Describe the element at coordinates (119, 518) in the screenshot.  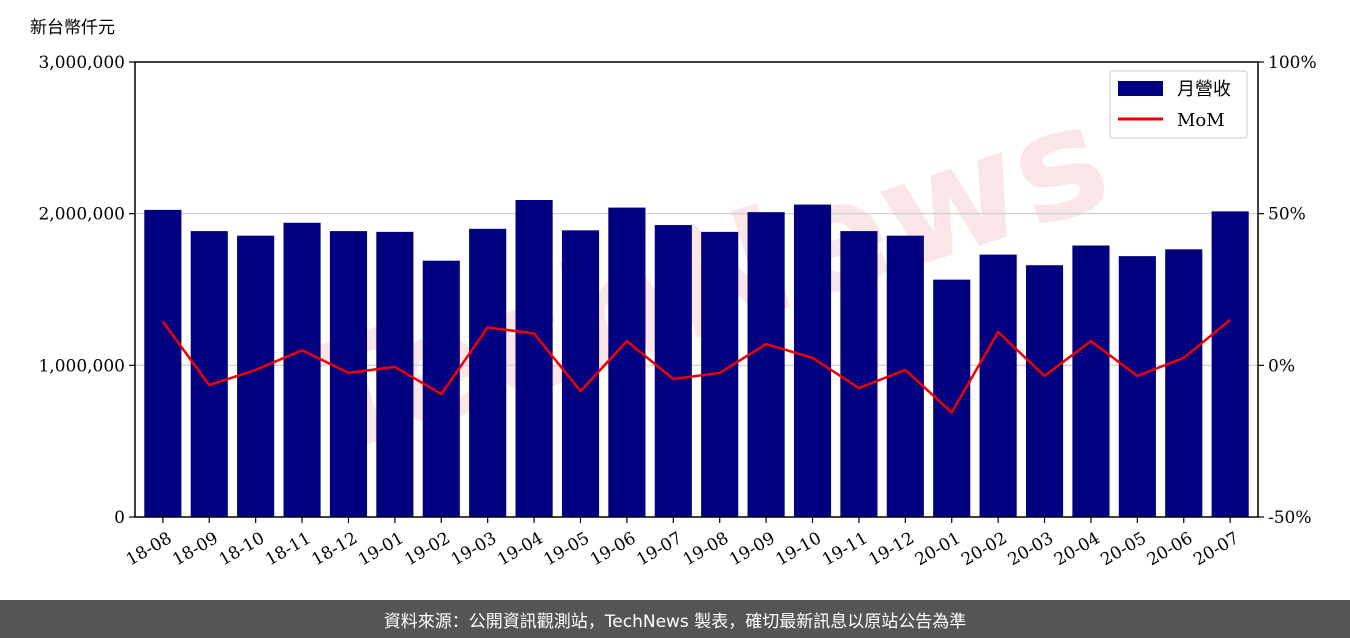
I see `y-left-tick-label: 0` at that location.